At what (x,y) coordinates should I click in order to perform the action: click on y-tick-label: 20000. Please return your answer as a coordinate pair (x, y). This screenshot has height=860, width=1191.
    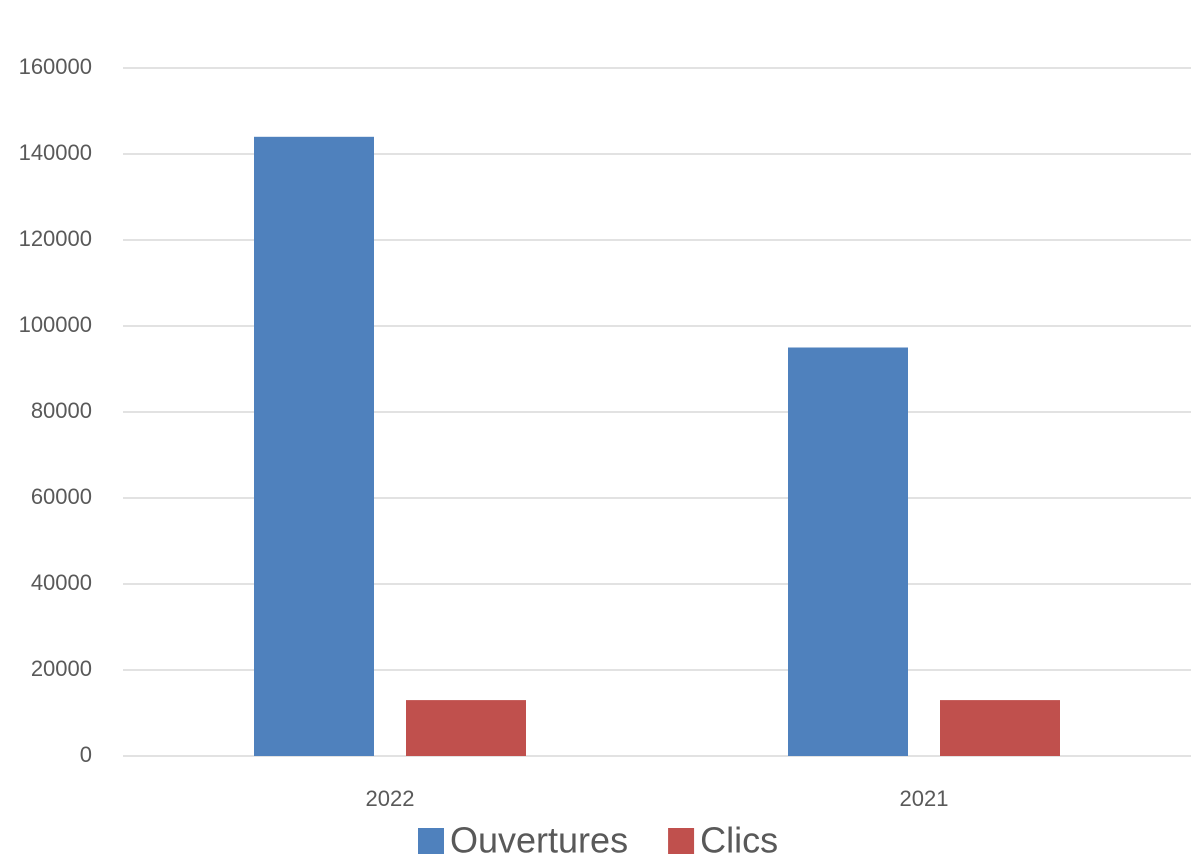
    Looking at the image, I should click on (61, 668).